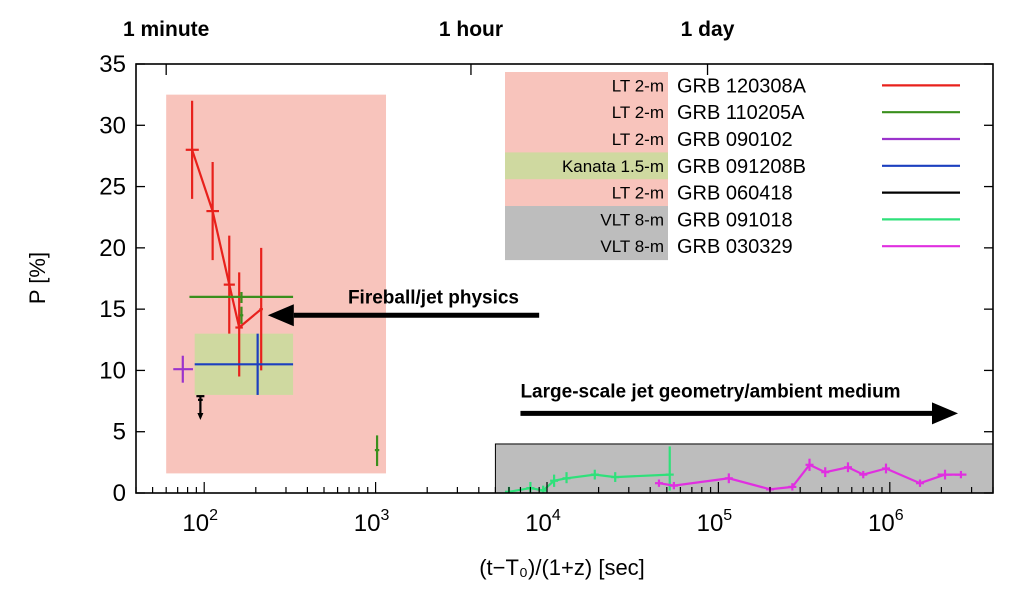  I want to click on legend-swatch-kanata-1-5-m, so click(586, 166).